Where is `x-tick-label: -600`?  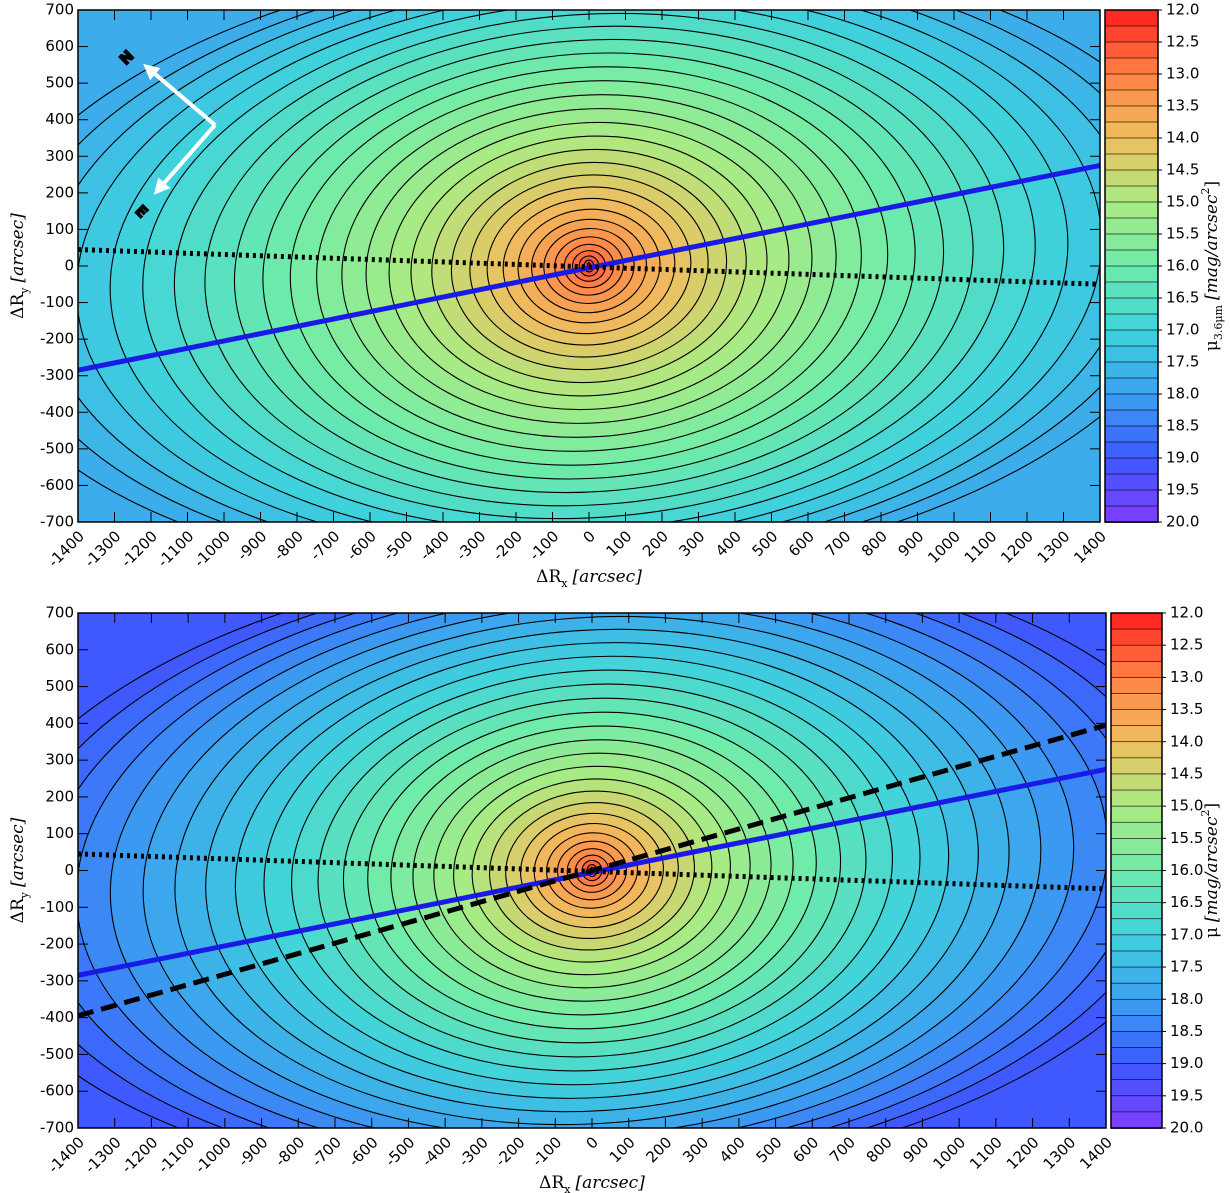 x-tick-label: -600 is located at coordinates (363, 1151).